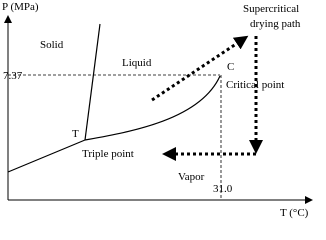 The height and width of the screenshot is (240, 326). Describe the element at coordinates (20, 7) in the screenshot. I see `y-axis-label: P (MPa)` at that location.